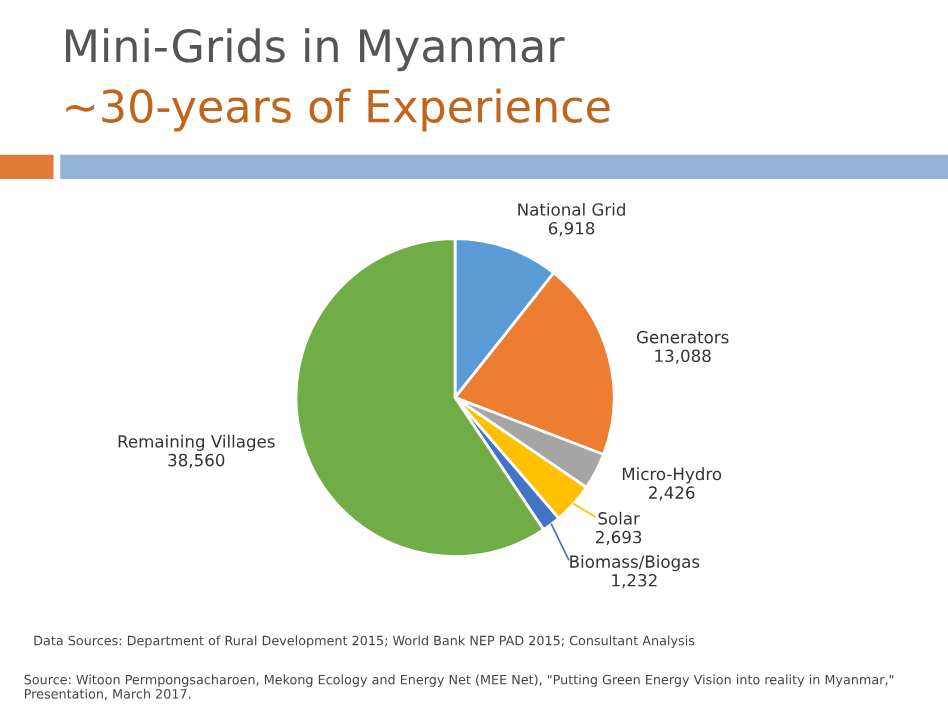  What do you see at coordinates (571, 229) in the screenshot?
I see `data-label: 6,918` at bounding box center [571, 229].